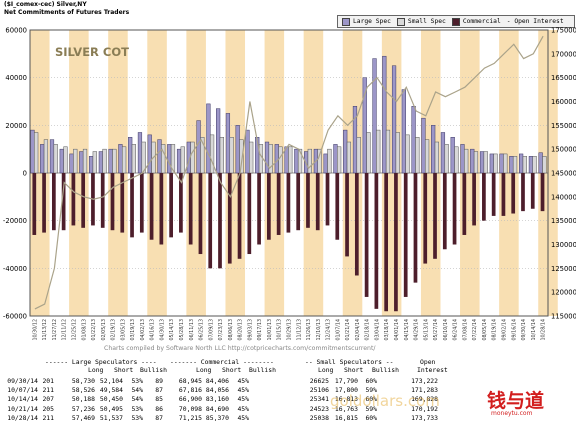  I want to click on table-cell: 25038, so click(319, 417).